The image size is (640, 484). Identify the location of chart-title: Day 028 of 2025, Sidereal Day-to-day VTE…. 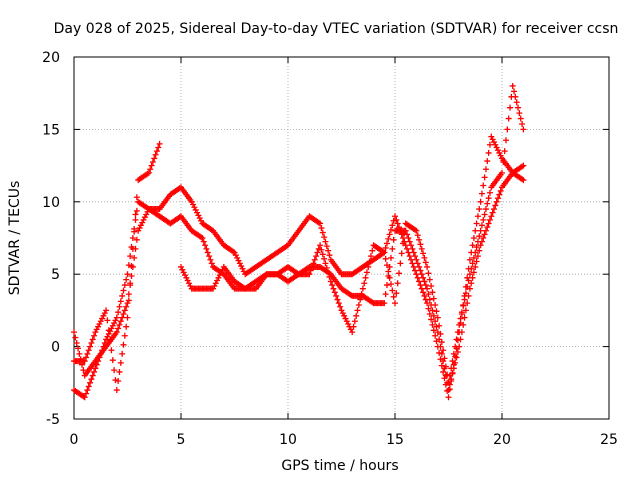
(336, 29).